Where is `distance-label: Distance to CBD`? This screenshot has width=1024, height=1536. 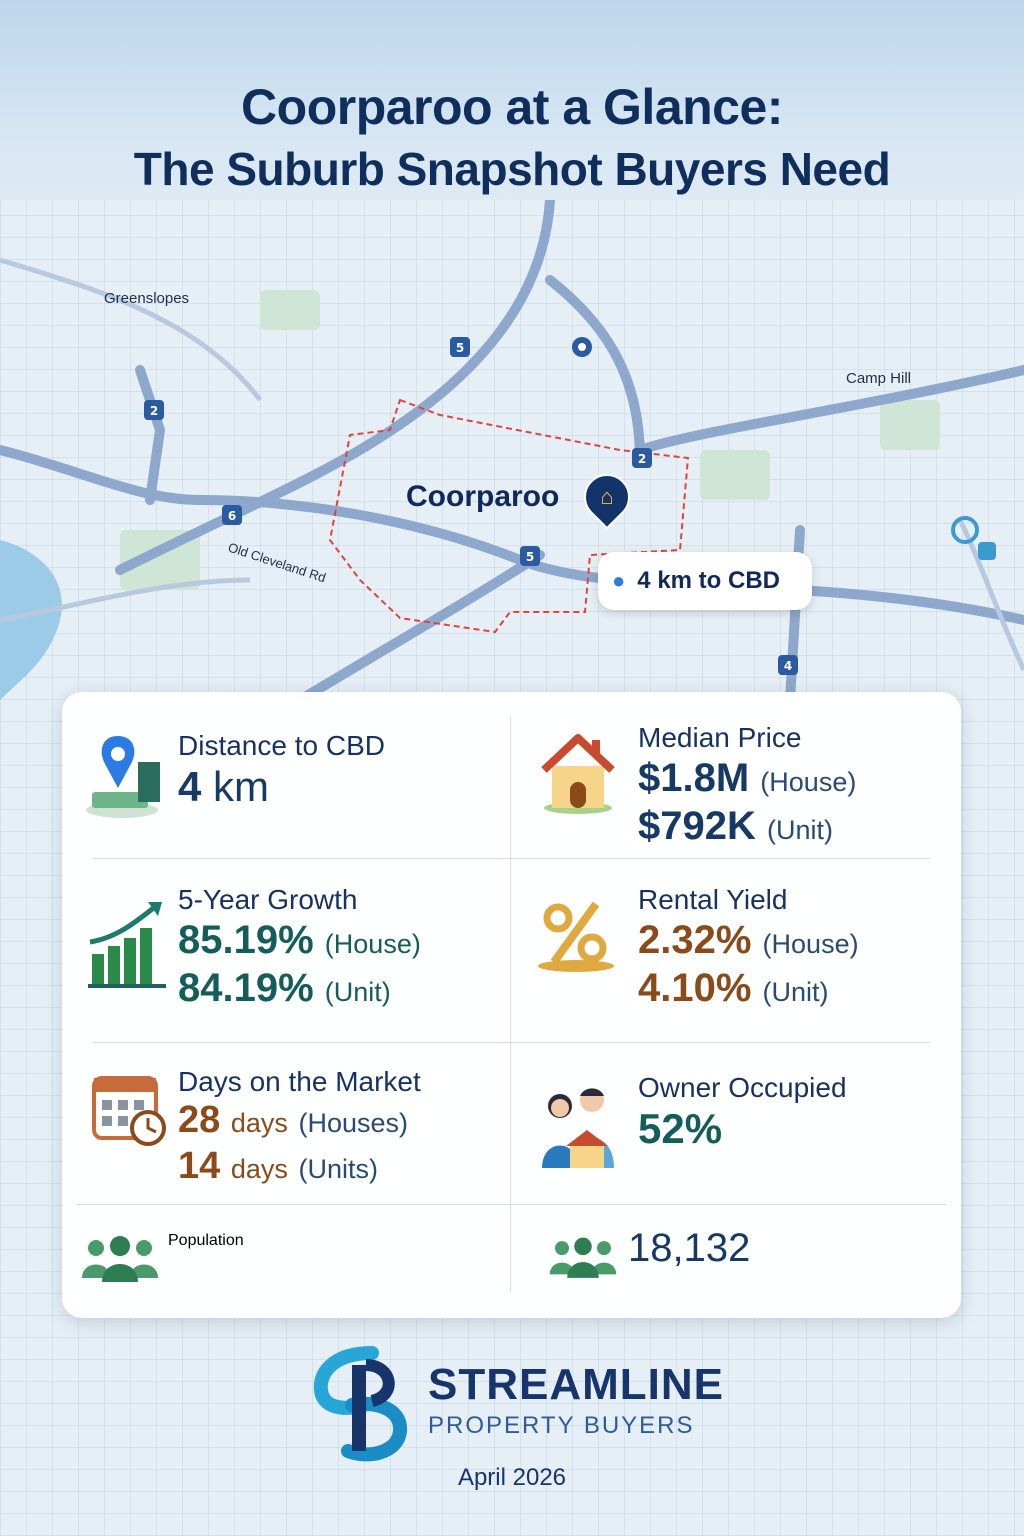 distance-label: Distance to CBD is located at coordinates (281, 745).